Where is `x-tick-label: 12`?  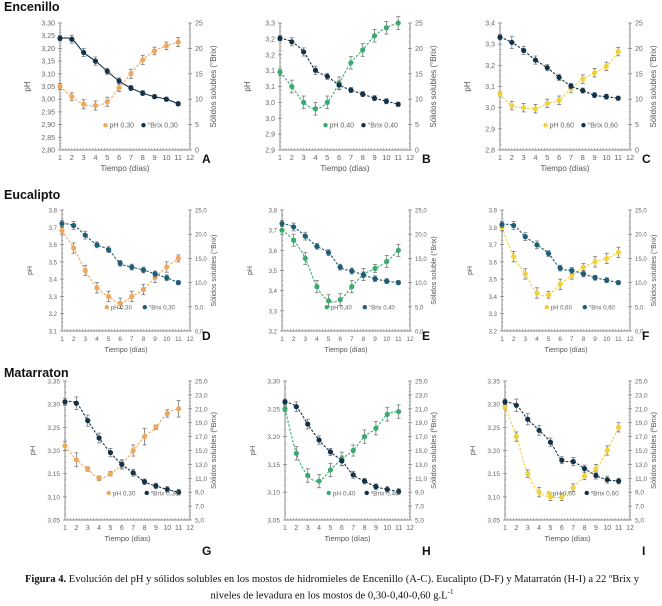 x-tick-label: 12 is located at coordinates (410, 157).